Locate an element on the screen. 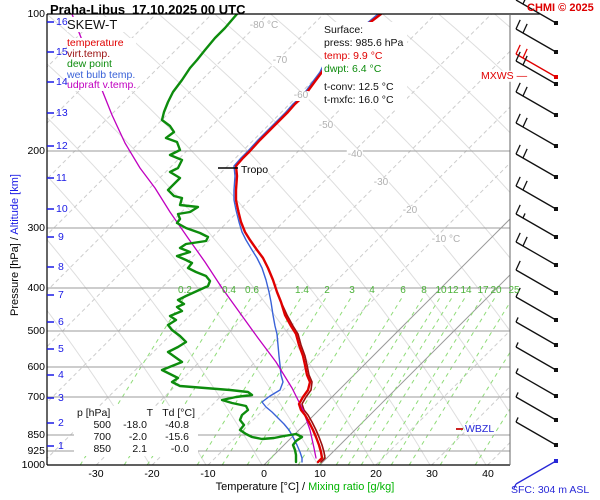  y-axis-title: Pressure [hPa] / Altitude [km] is located at coordinates (15, 245).